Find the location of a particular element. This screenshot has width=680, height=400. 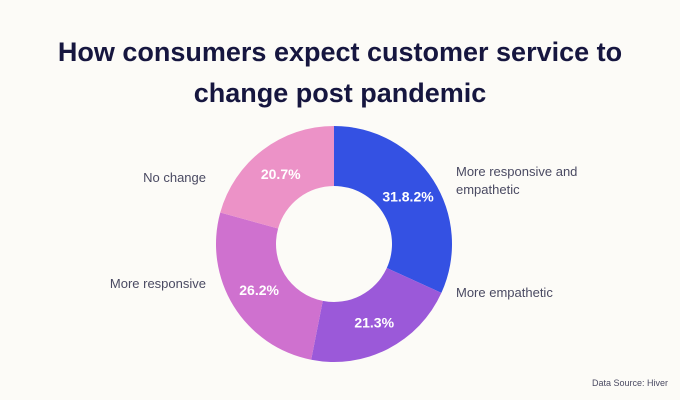

category-label-no-change: No change is located at coordinates (174, 177).